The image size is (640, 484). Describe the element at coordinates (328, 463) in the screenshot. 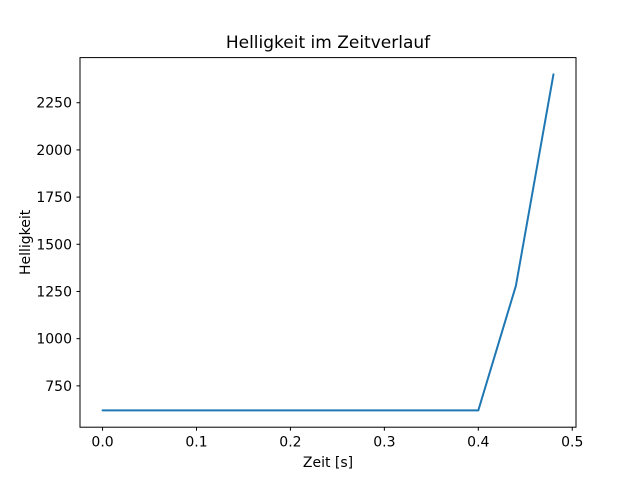

I see `x-axis-label: Zeit [s]` at that location.